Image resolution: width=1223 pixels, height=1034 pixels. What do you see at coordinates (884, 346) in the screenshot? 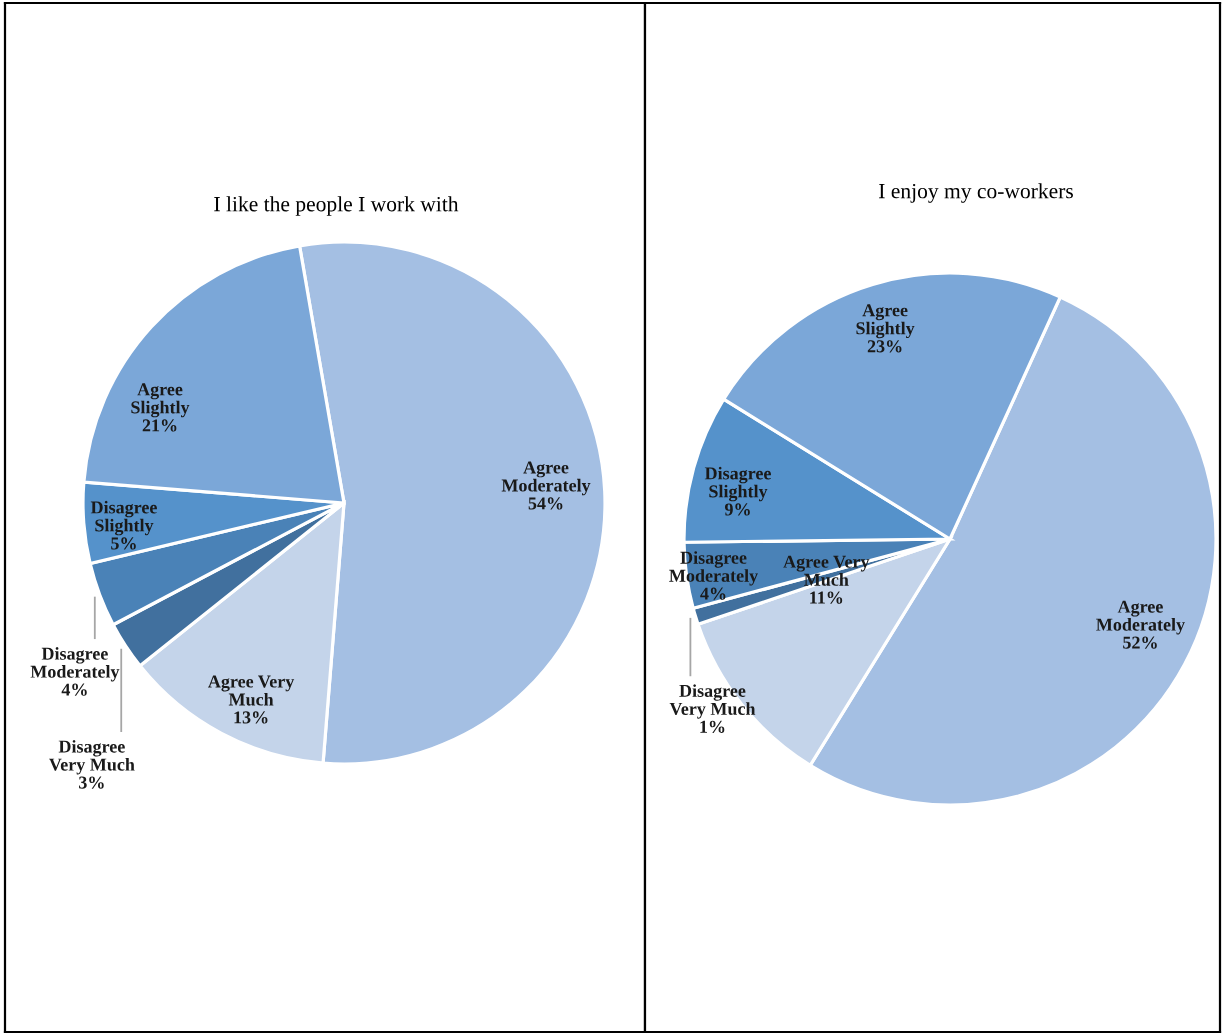
I see `data-label: 23%` at bounding box center [884, 346].